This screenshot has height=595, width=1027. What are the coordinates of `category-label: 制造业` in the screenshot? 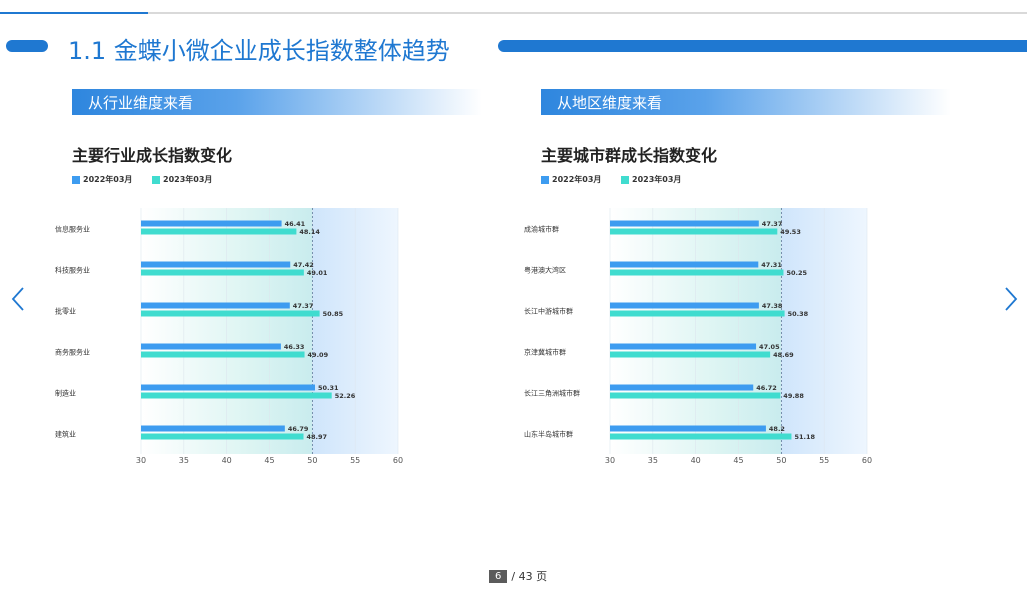 It's located at (65, 393).